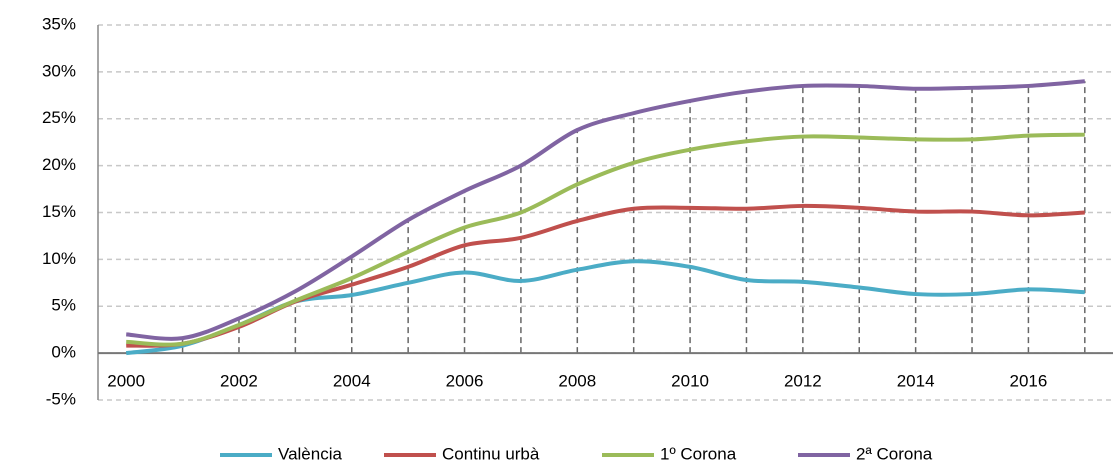 Image resolution: width=1119 pixels, height=464 pixels. What do you see at coordinates (894, 453) in the screenshot?
I see `legend-label: 2ª Corona` at bounding box center [894, 453].